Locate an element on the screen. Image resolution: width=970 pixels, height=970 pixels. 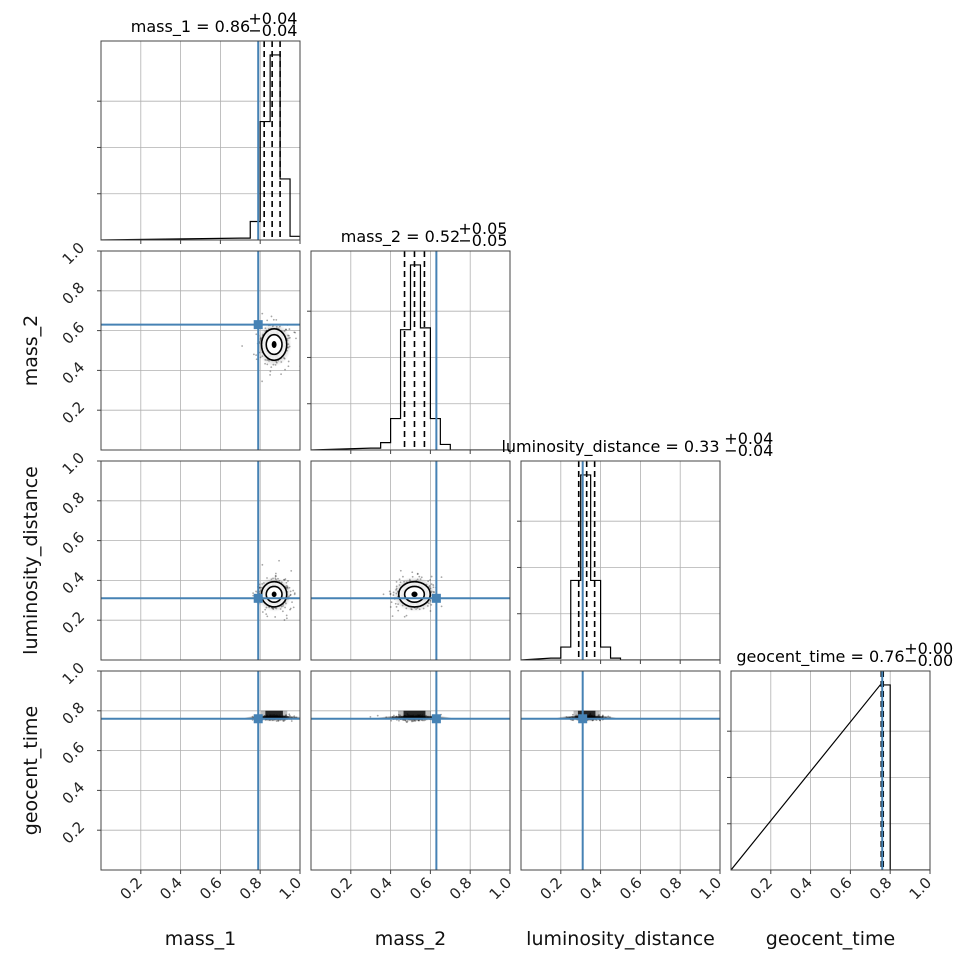
y-tick-label-mass_2: 0.8 is located at coordinates (74, 293).